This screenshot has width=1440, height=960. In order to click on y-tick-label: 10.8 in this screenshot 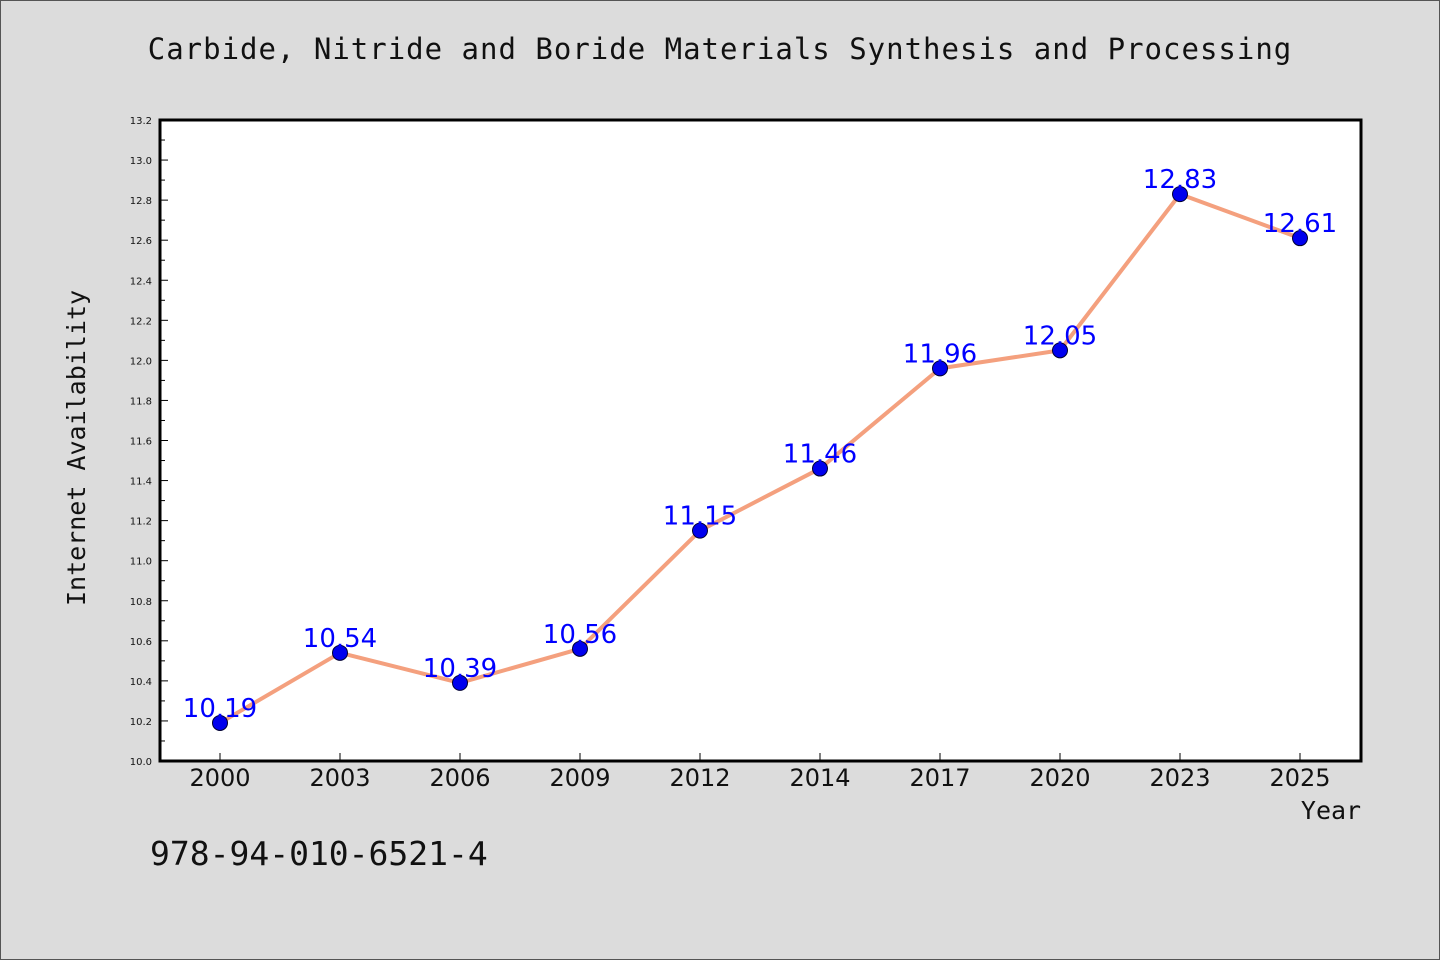, I will do `click(141, 602)`.